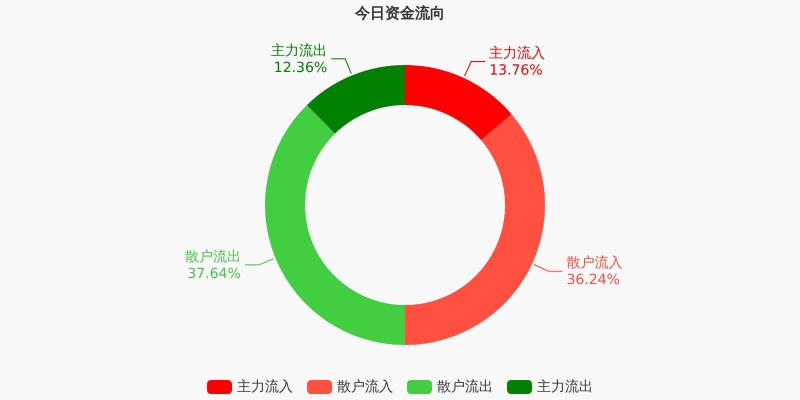 The image size is (800, 400). What do you see at coordinates (517, 54) in the screenshot?
I see `slice-label: 主力流入` at bounding box center [517, 54].